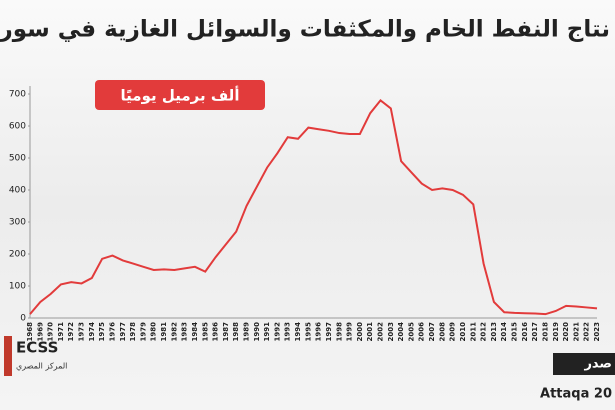 The width and height of the screenshot is (615, 410). What do you see at coordinates (360, 332) in the screenshot?
I see `x-tick-label: 2000` at bounding box center [360, 332].